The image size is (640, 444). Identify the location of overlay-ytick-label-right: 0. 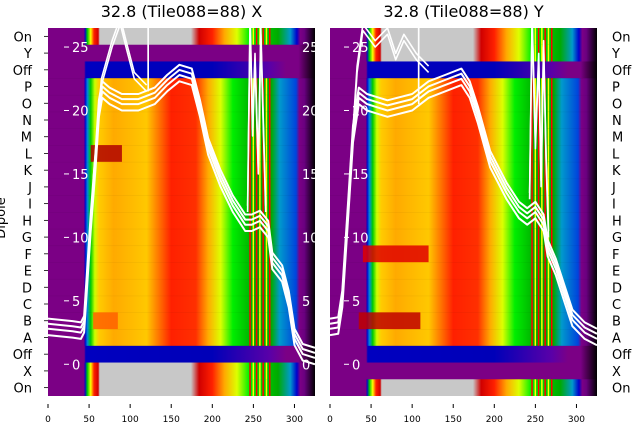
(306, 365).